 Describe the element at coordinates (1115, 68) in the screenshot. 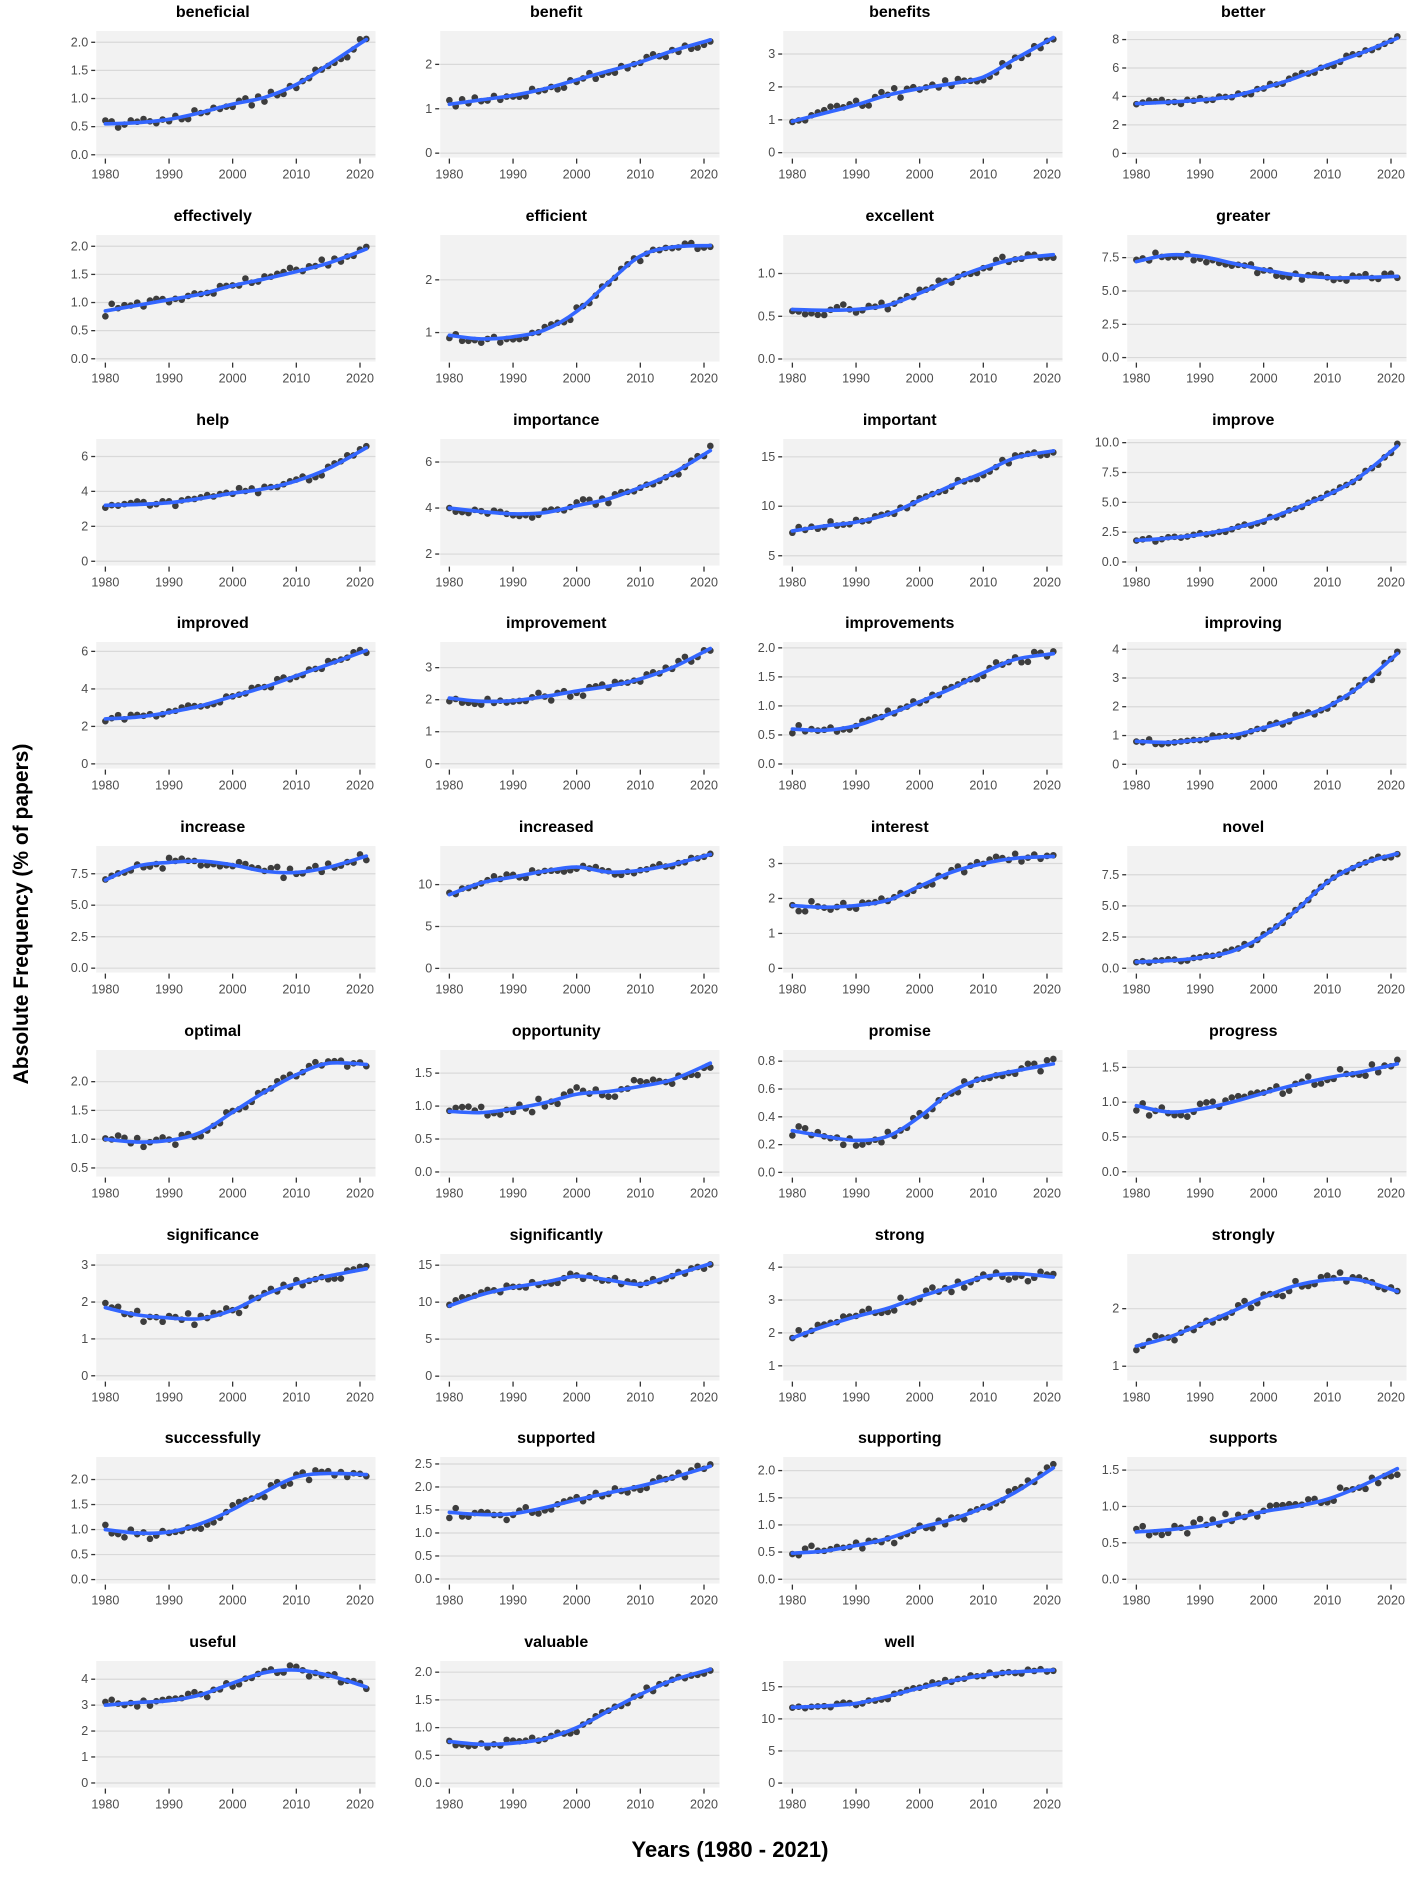

I see `svg-text: 6` at that location.